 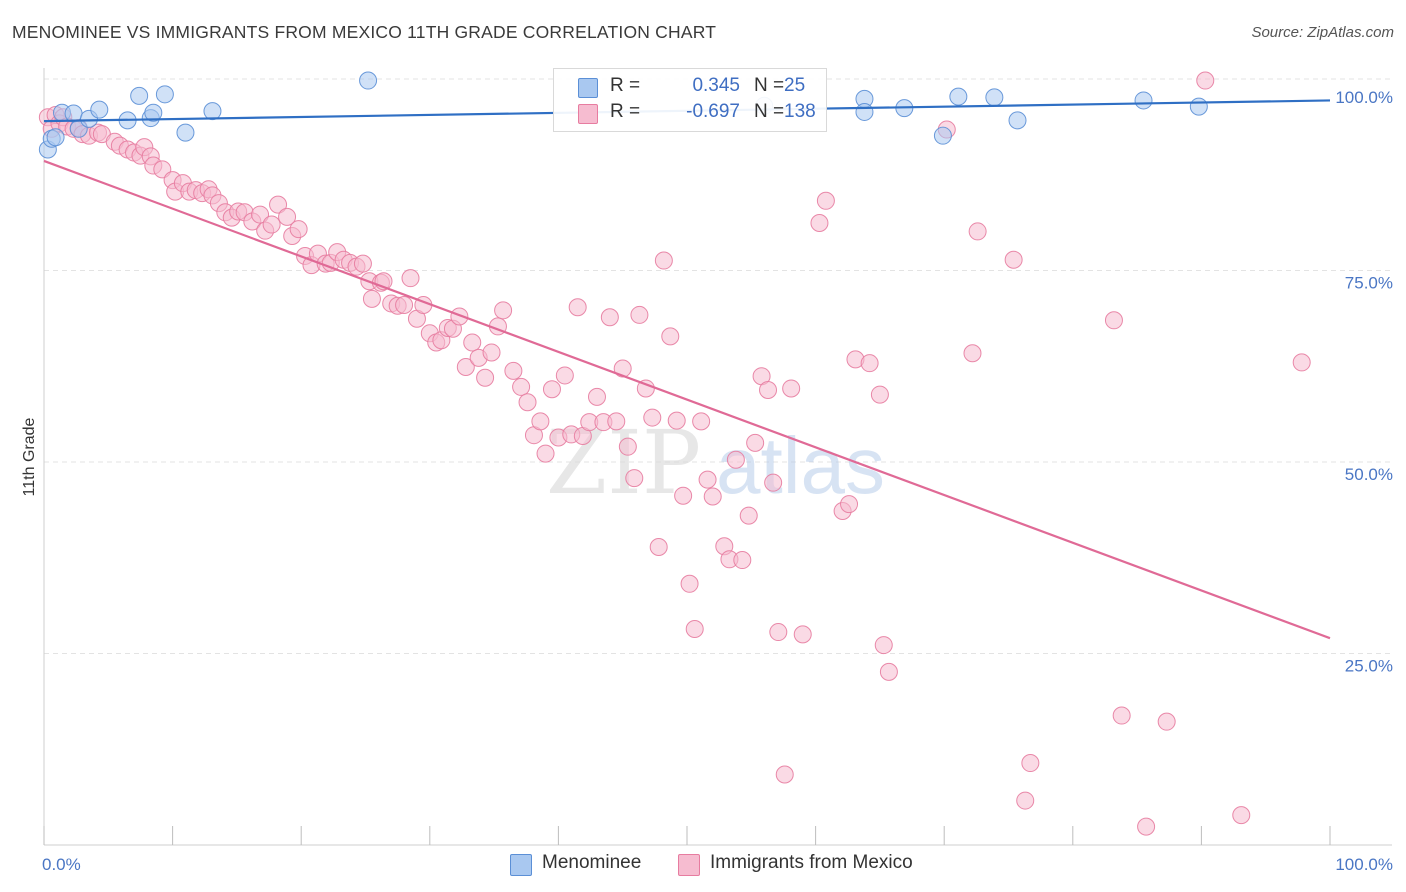 What do you see at coordinates (769, 111) in the screenshot?
I see `mexico-n-label: N =` at bounding box center [769, 111].